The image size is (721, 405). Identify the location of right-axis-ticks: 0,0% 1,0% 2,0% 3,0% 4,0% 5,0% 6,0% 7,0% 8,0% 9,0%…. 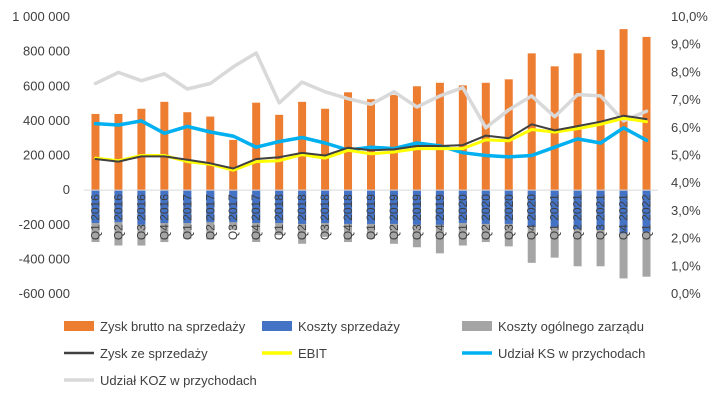
(689, 155).